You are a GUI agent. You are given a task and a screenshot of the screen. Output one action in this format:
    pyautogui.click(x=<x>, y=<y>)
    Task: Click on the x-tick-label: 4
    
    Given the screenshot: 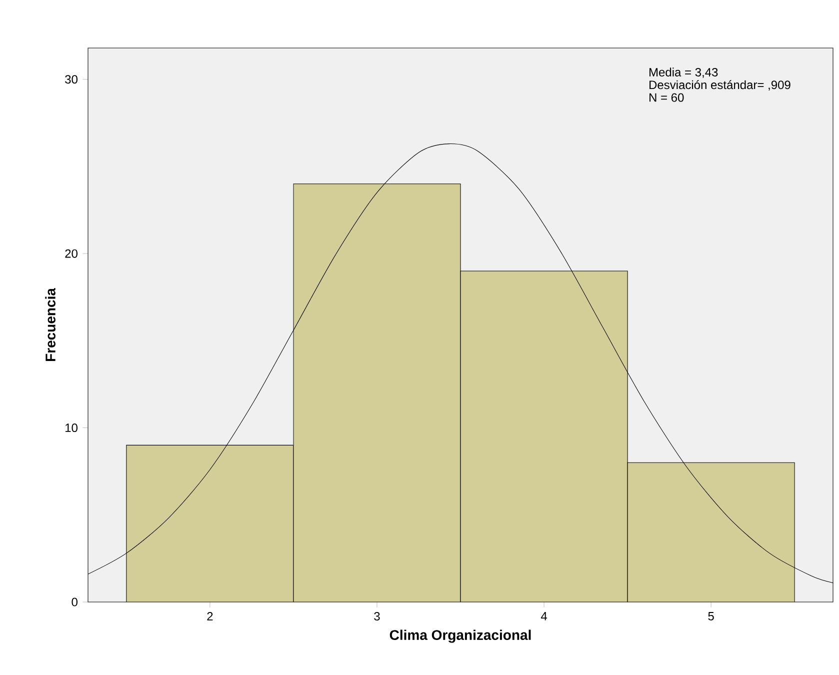 What is the action you would take?
    pyautogui.click(x=544, y=616)
    